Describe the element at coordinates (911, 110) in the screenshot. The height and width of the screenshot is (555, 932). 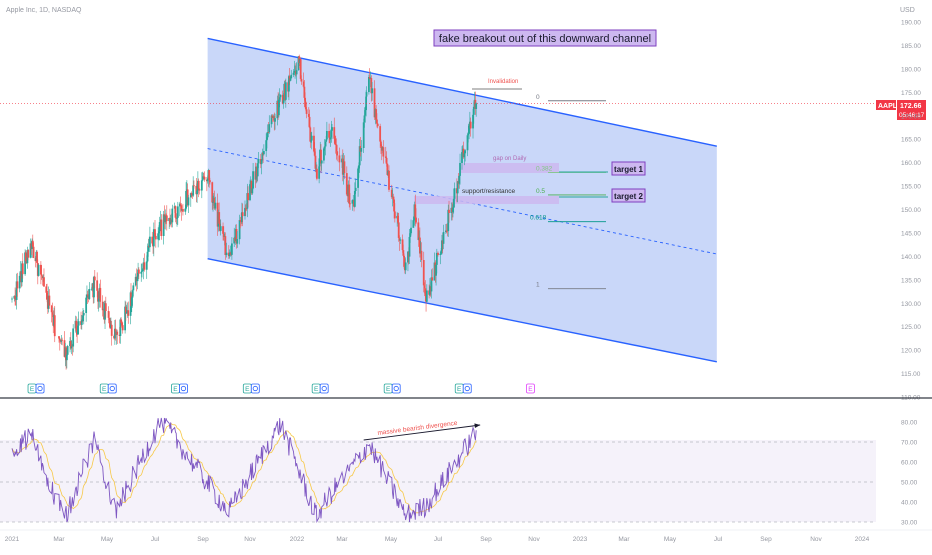
I see `price-tag` at that location.